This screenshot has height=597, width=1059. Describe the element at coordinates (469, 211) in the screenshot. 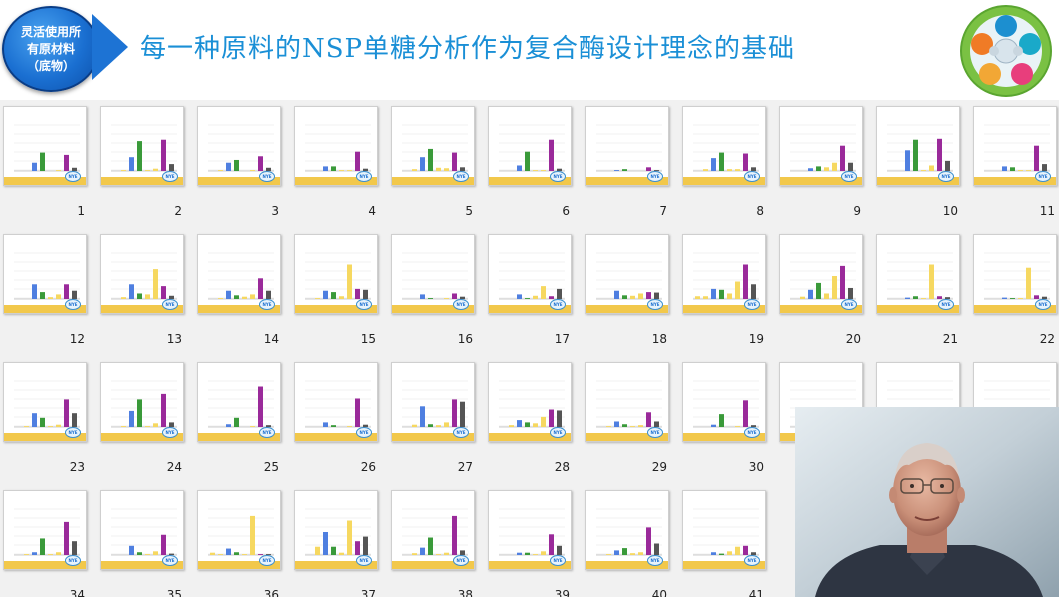

I see `slide-number: 5` at that location.